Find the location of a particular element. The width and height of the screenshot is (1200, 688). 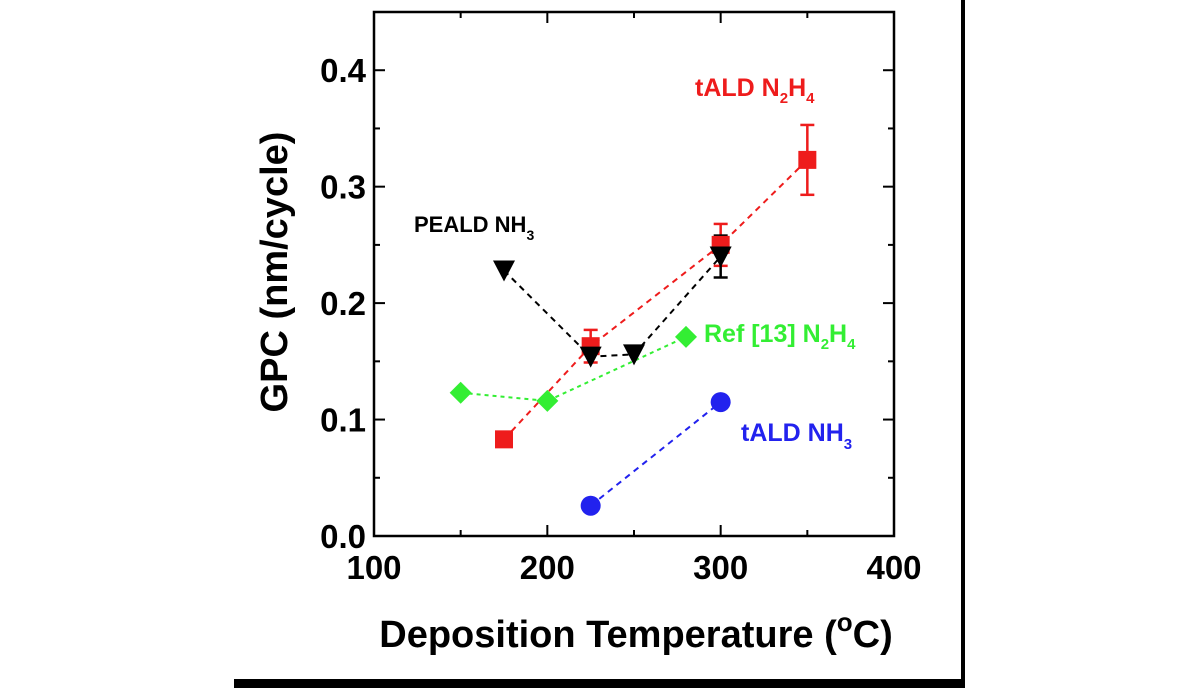

label-ref13-n2h4: Ref [13] N2H4 is located at coordinates (780, 336).